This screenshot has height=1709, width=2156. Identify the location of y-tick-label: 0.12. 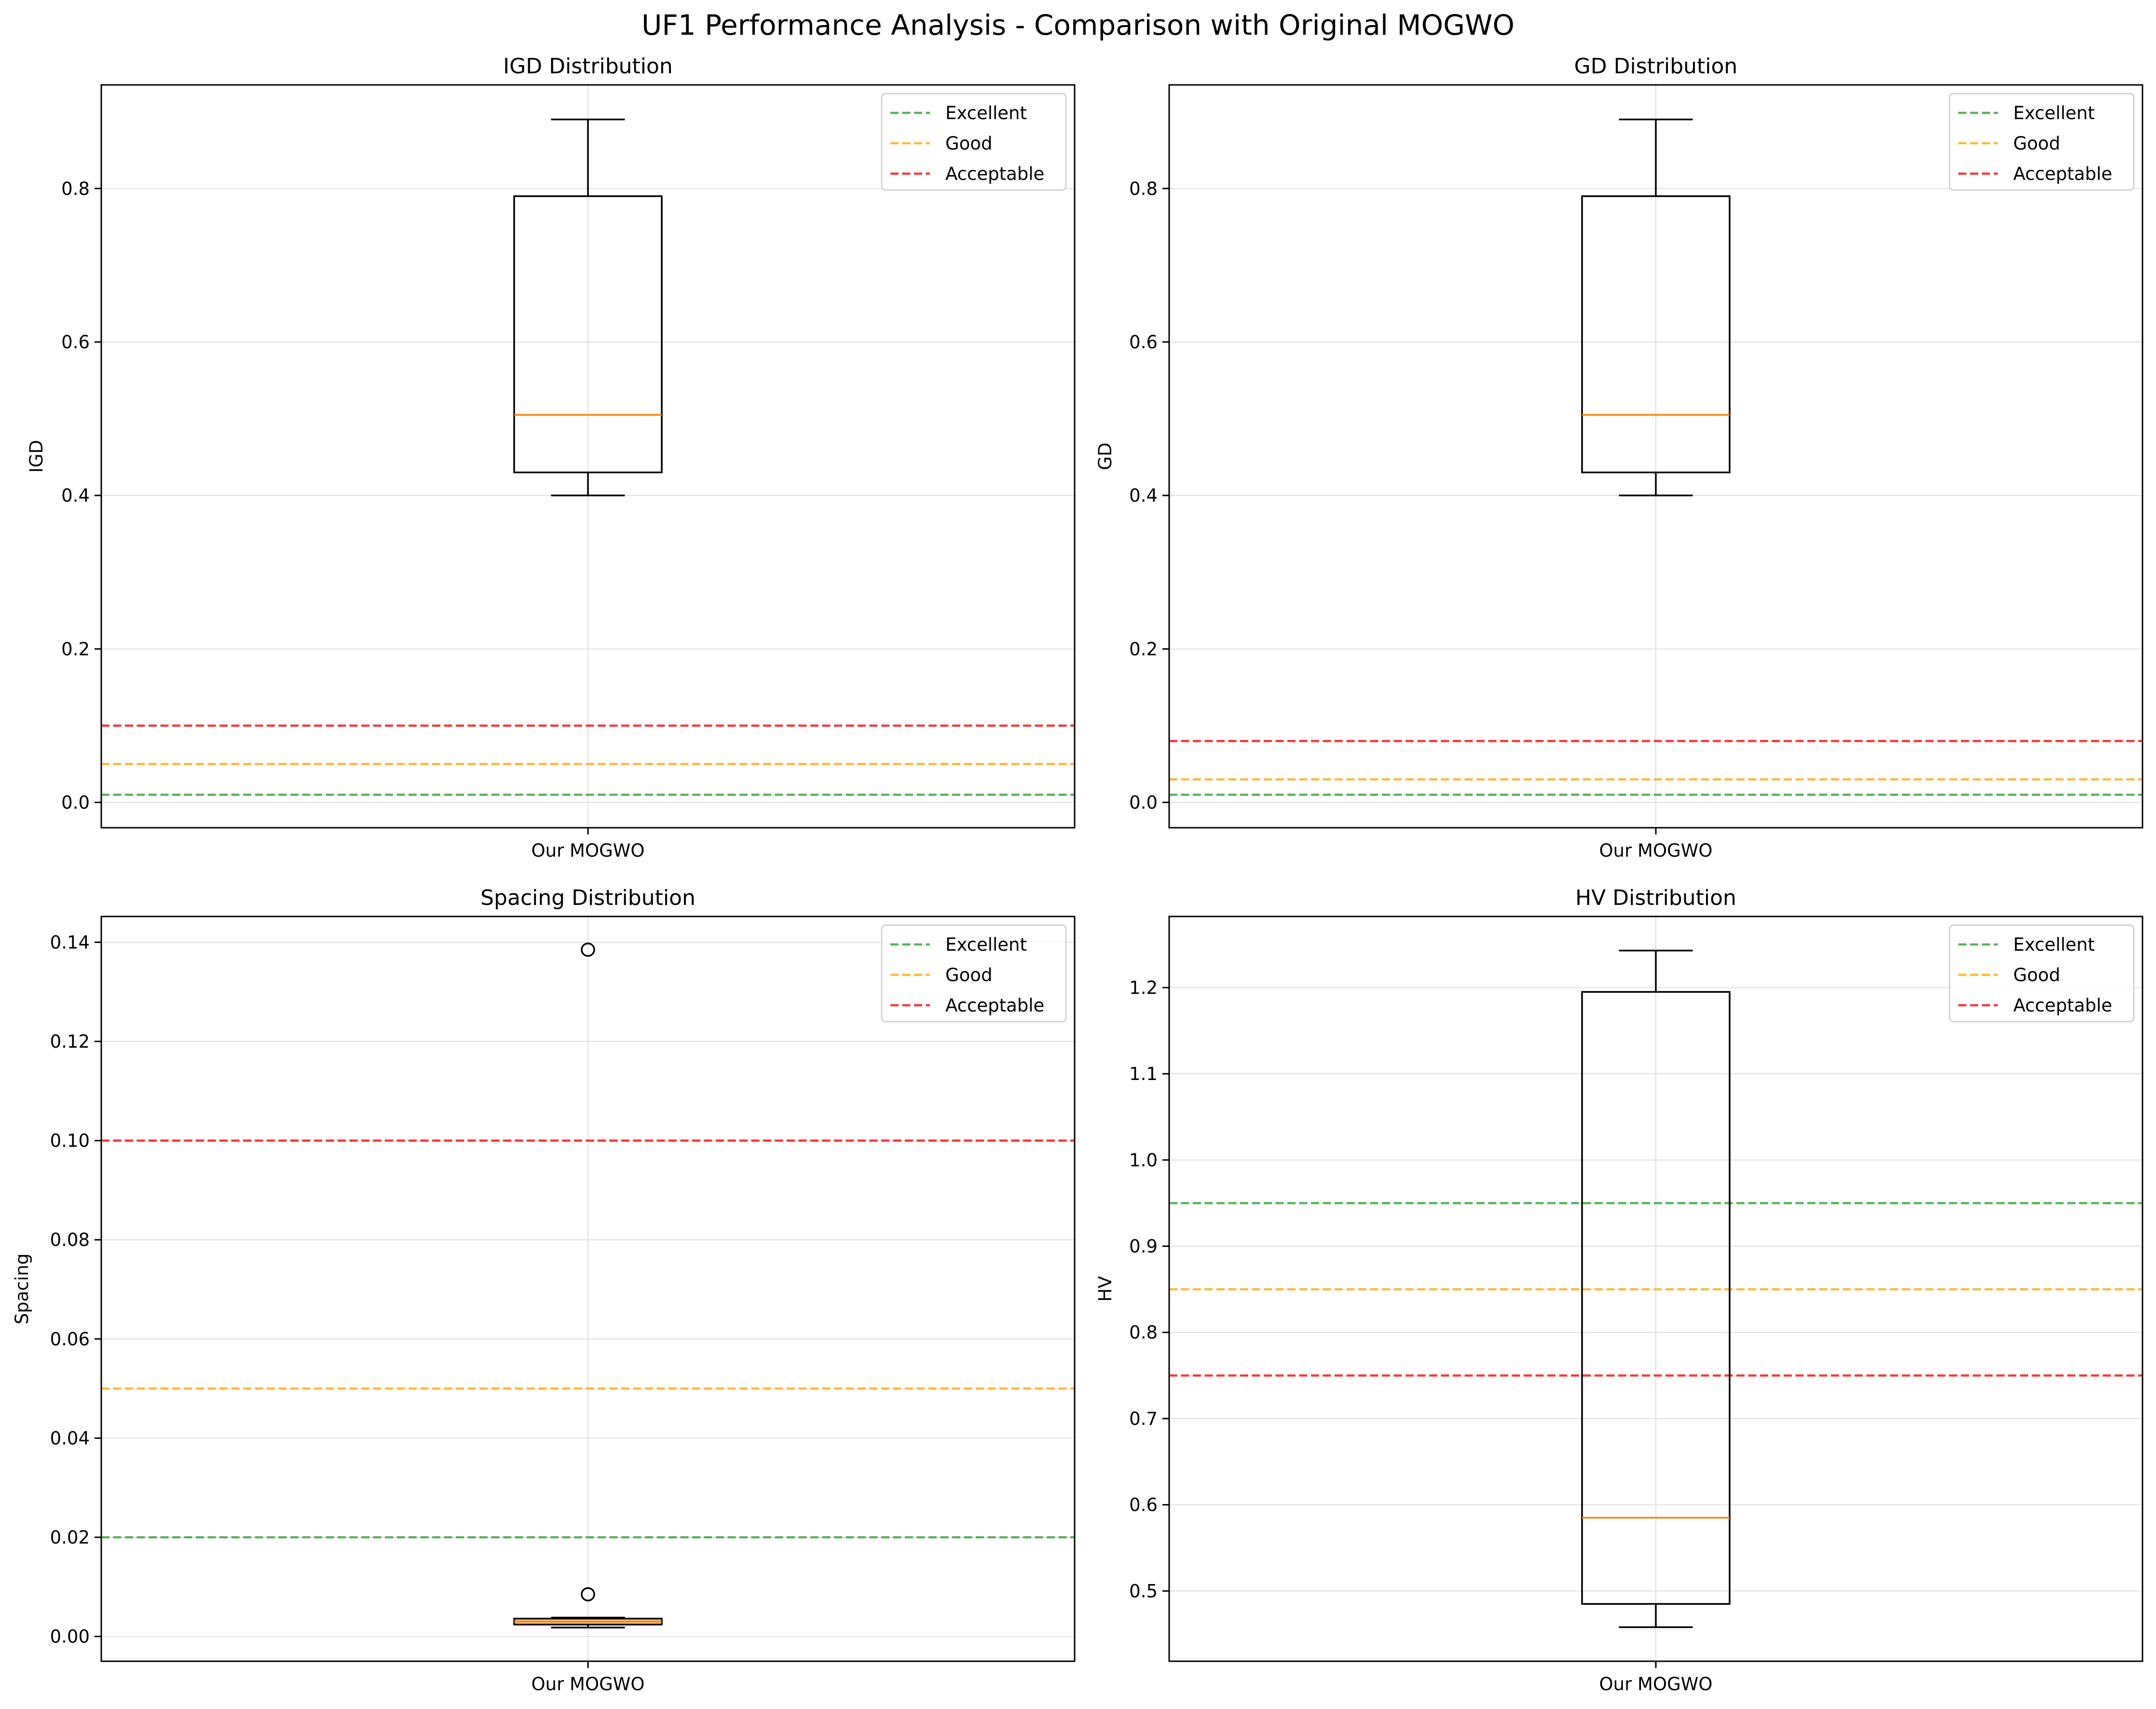
(70, 1041).